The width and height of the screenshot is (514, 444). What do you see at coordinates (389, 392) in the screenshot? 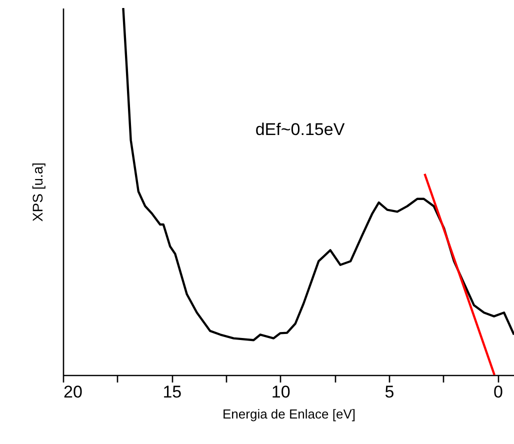
I see `x-tick-label: 5` at bounding box center [389, 392].